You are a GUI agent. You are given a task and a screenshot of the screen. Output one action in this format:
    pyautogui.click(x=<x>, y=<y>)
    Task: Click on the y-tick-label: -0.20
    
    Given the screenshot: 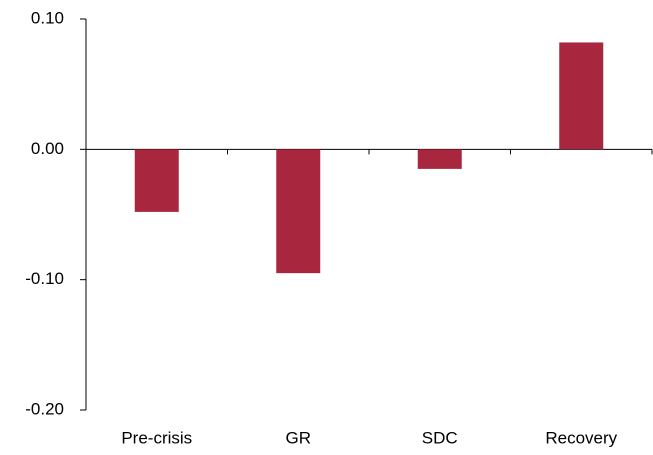 What is the action you would take?
    pyautogui.click(x=44, y=408)
    